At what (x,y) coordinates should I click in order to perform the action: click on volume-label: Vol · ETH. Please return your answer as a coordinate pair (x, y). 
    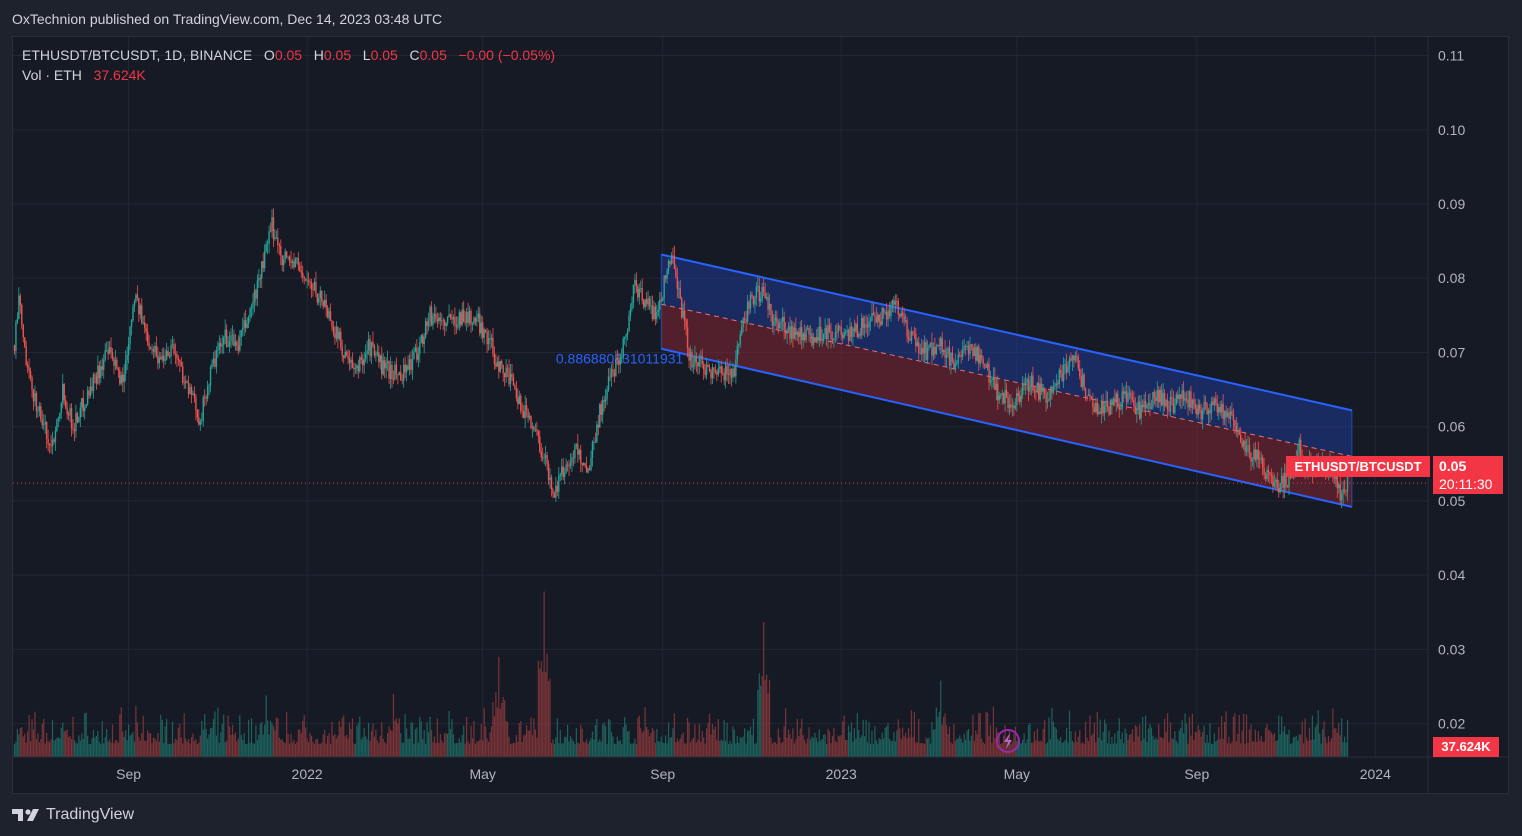
    Looking at the image, I should click on (52, 75).